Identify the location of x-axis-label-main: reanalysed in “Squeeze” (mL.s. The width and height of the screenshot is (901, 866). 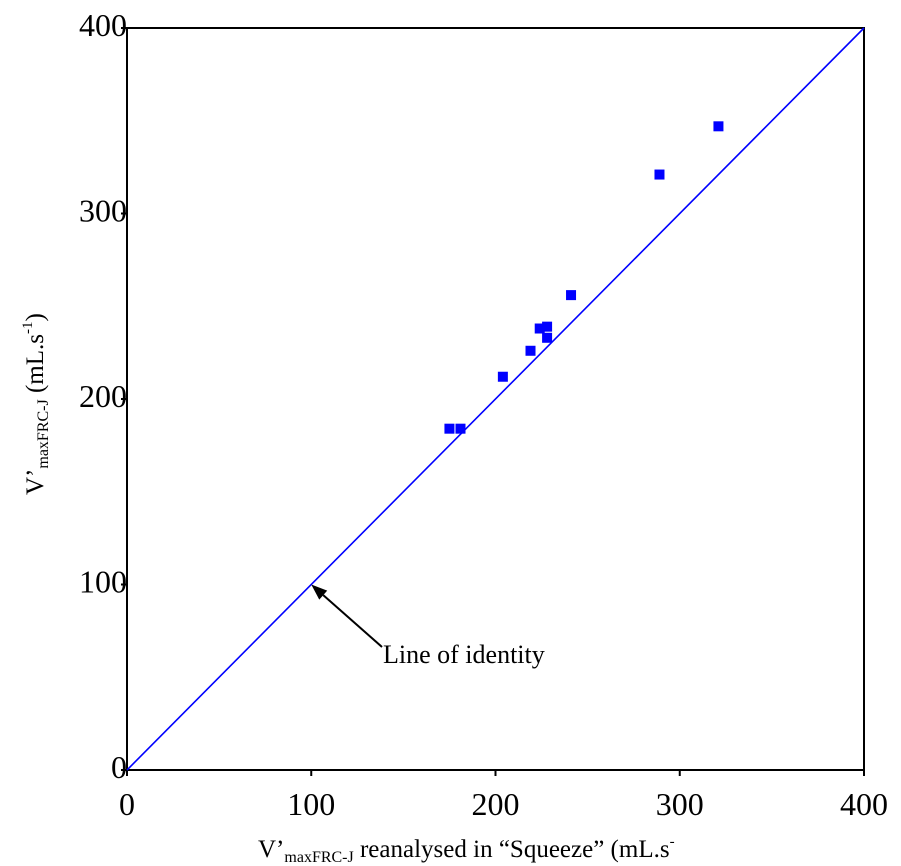
(512, 849).